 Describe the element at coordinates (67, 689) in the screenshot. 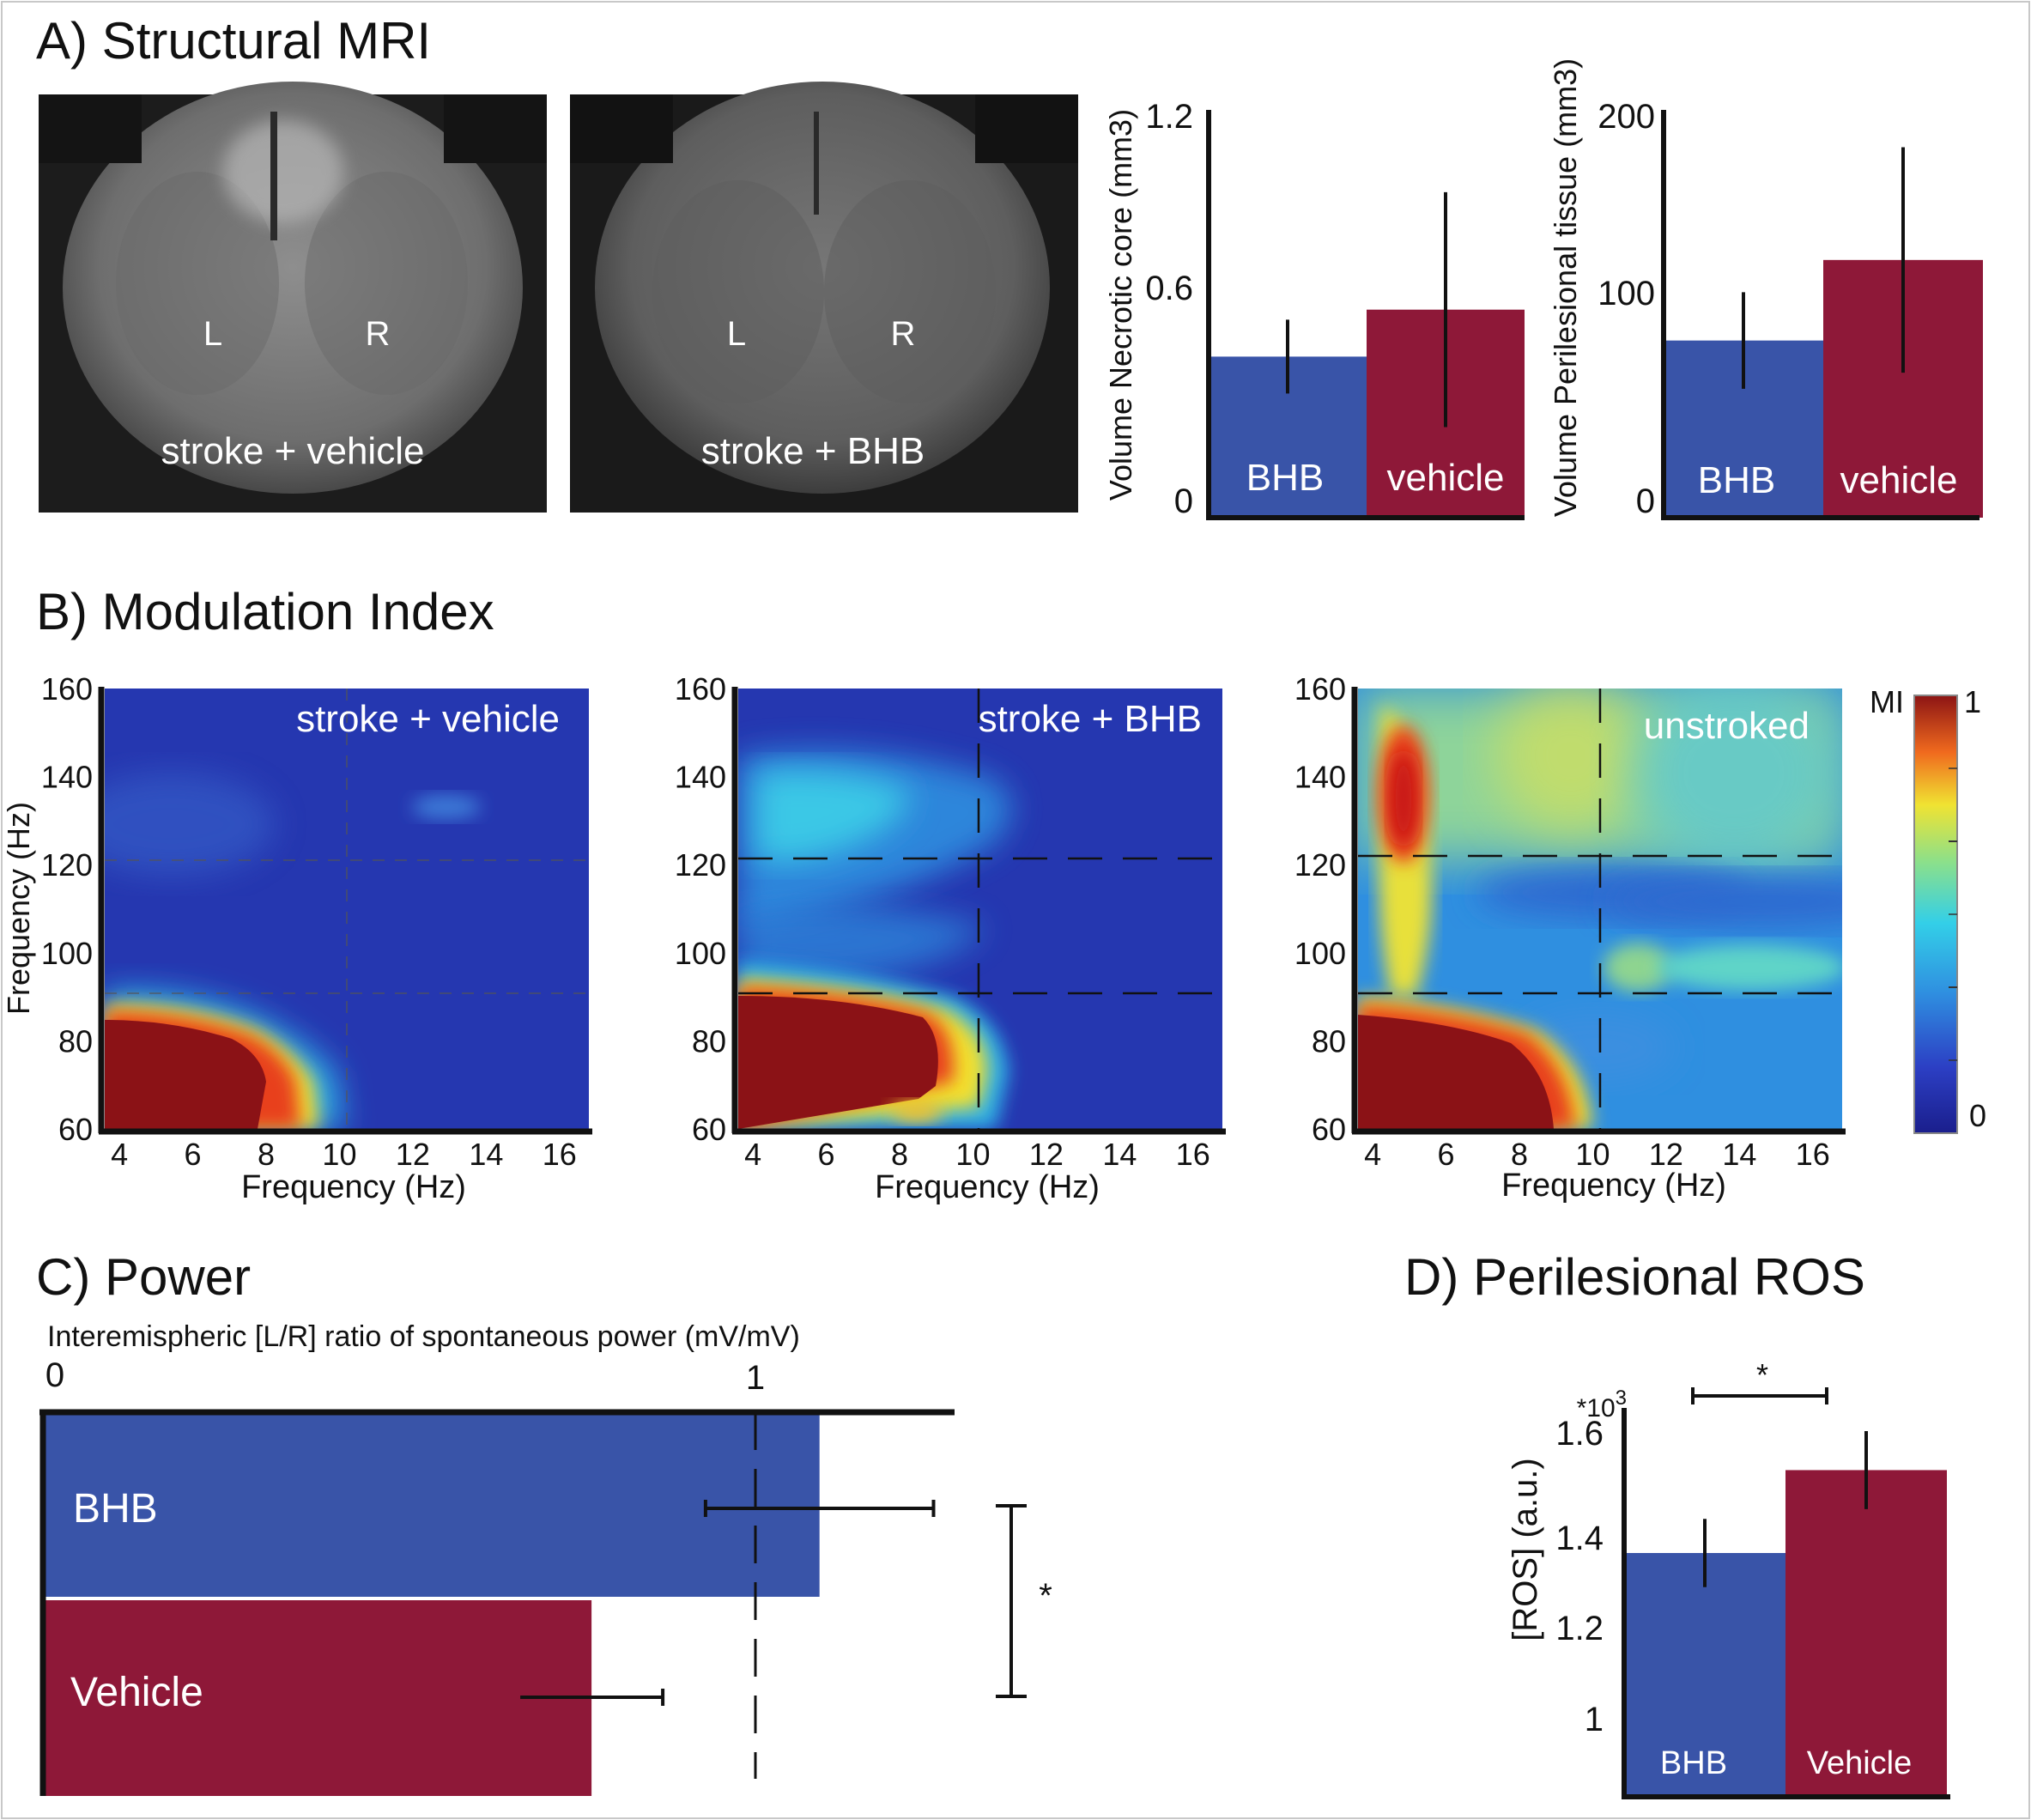

I see `heatmap-vehicle-ytick-0: 160` at that location.